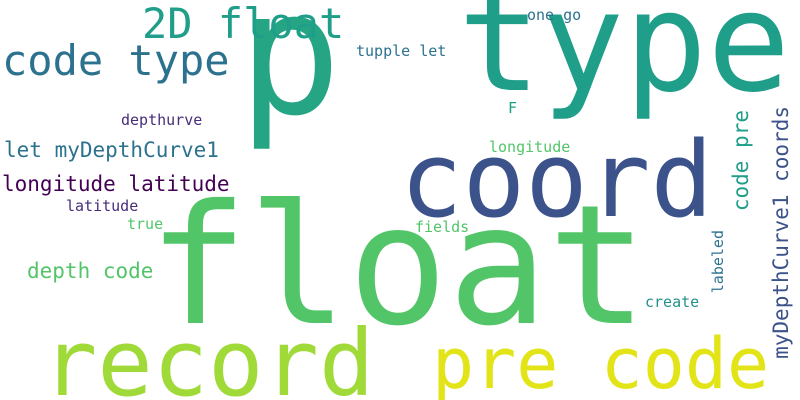 This screenshot has height=400, width=800. What do you see at coordinates (243, 24) in the screenshot?
I see `word-2d-float: 2D float` at bounding box center [243, 24].